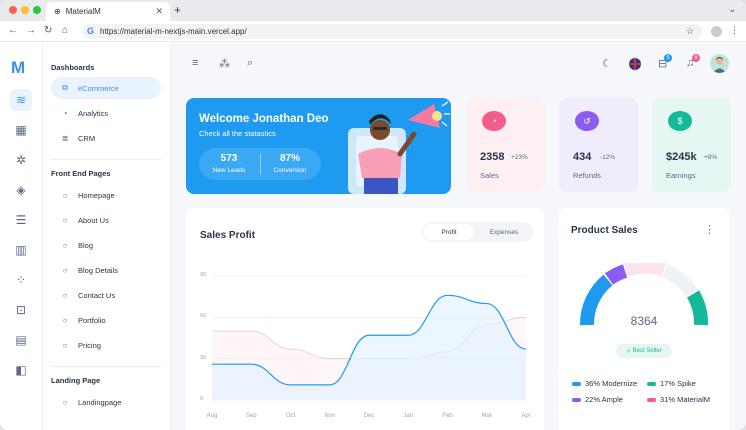  Describe the element at coordinates (685, 399) in the screenshot. I see `legend-label: 31% MaterialM` at that location.